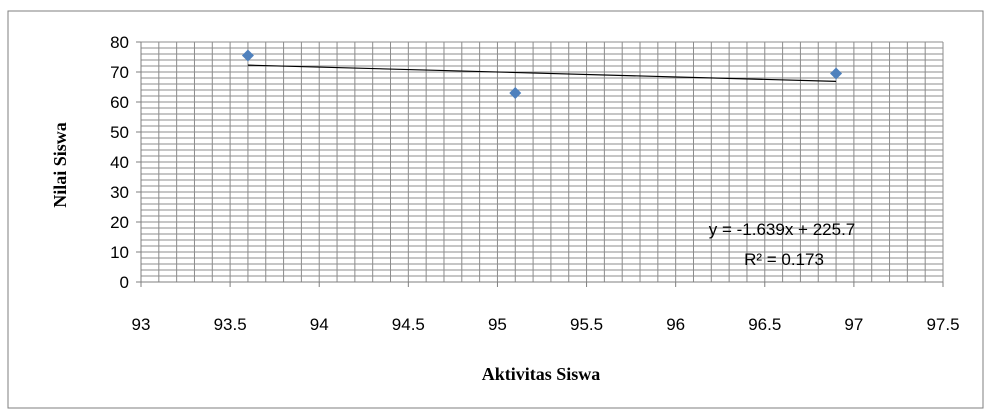  Describe the element at coordinates (586, 324) in the screenshot. I see `x-tick-label: 95.5` at that location.